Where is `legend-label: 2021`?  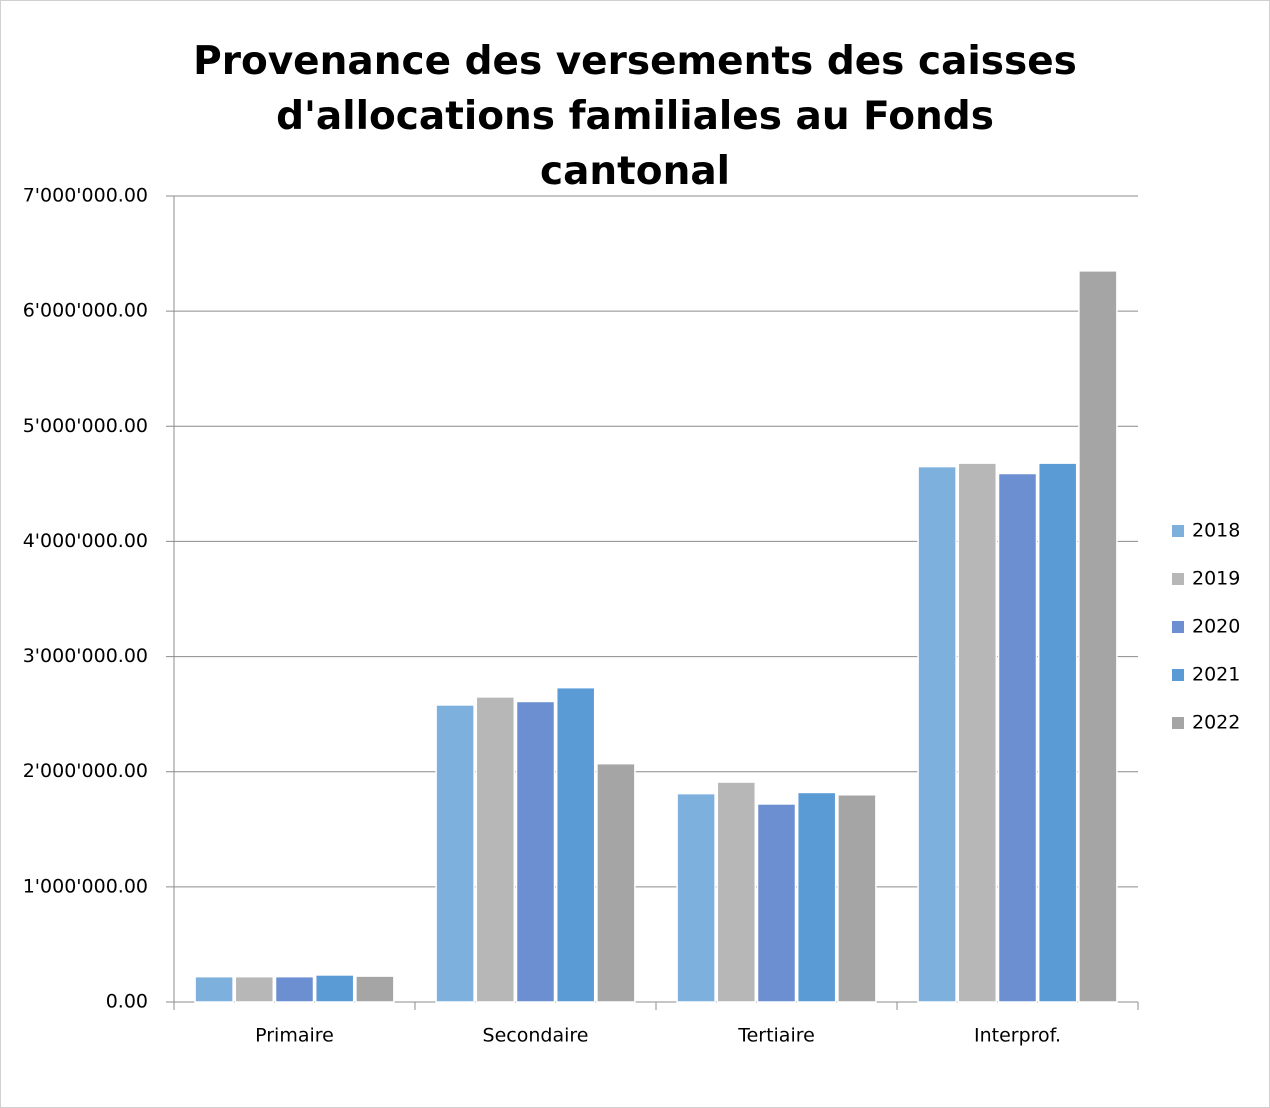 legend-label: 2021 is located at coordinates (1216, 675).